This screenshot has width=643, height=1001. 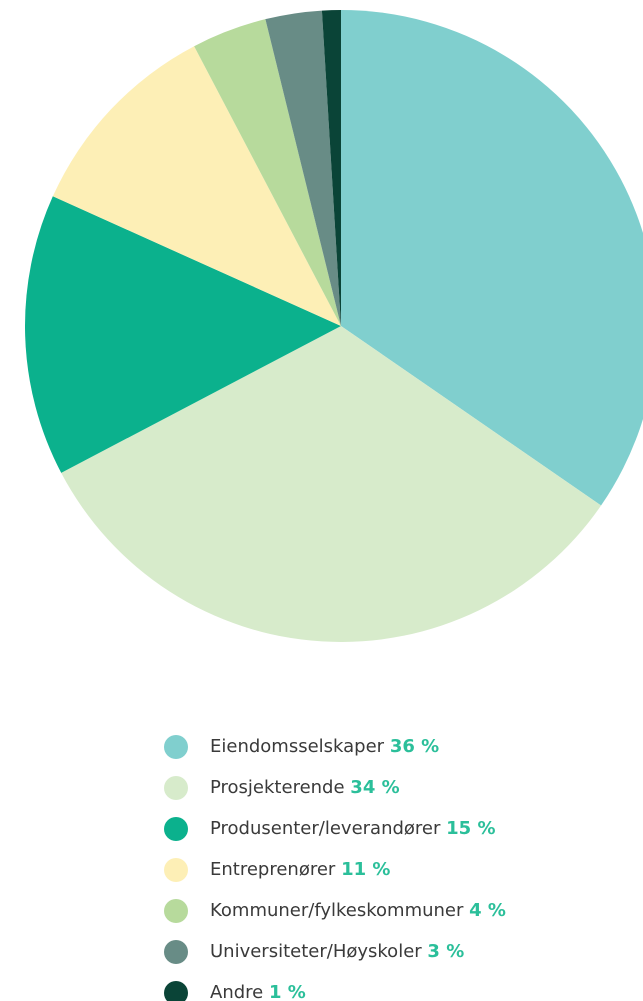 I want to click on legend-label: Kommuner/fylkeskommuner 4 %, so click(x=358, y=910).